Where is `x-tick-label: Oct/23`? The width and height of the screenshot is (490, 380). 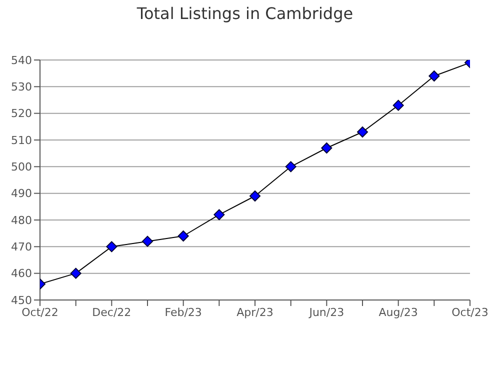
x-tick-label: Oct/23 is located at coordinates (470, 312).